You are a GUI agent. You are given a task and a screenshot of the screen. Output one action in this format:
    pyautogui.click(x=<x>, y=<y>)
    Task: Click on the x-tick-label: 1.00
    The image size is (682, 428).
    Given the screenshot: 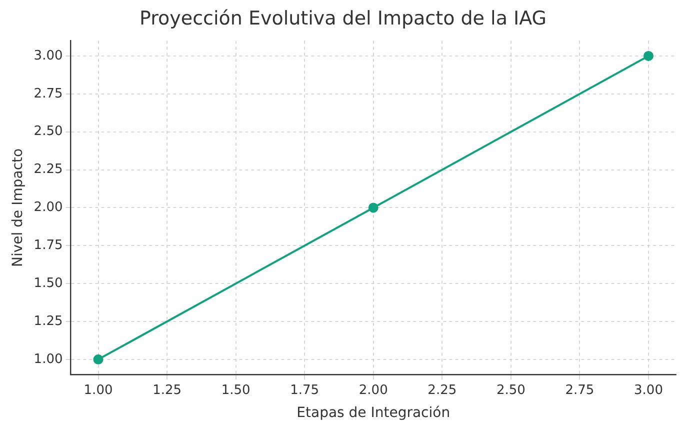 What is the action you would take?
    pyautogui.click(x=98, y=390)
    